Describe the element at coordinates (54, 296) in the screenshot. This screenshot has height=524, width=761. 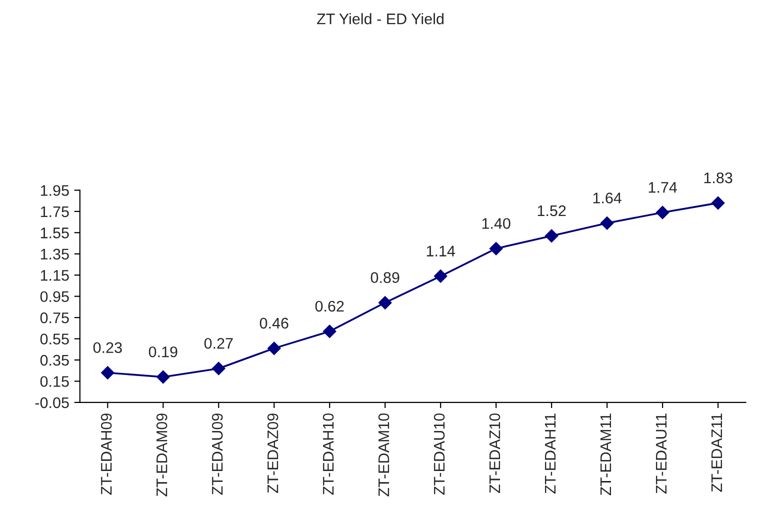
I see `y-tick-label: 0.95` at that location.